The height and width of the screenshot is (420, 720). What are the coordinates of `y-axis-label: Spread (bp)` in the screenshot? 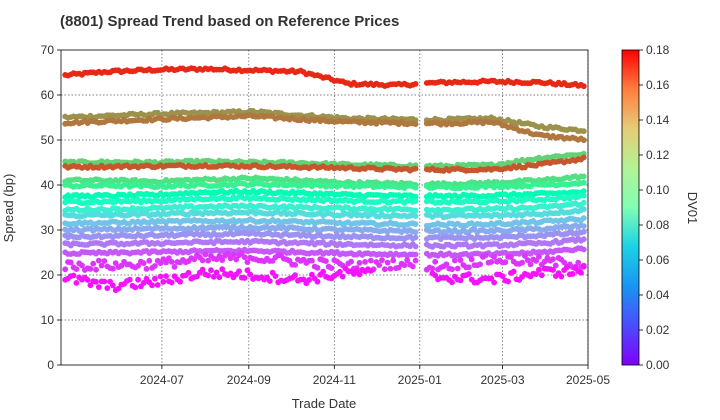 It's located at (8, 208).